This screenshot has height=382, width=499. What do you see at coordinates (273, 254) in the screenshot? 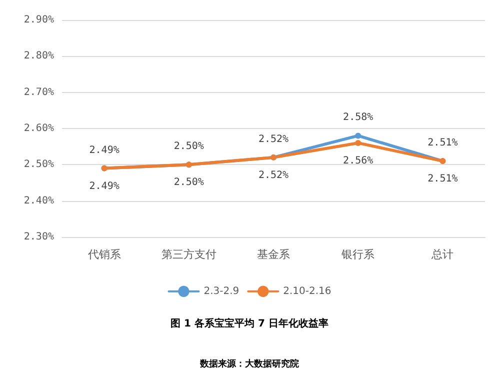
I see `x-tick-label: 基金系` at bounding box center [273, 254].